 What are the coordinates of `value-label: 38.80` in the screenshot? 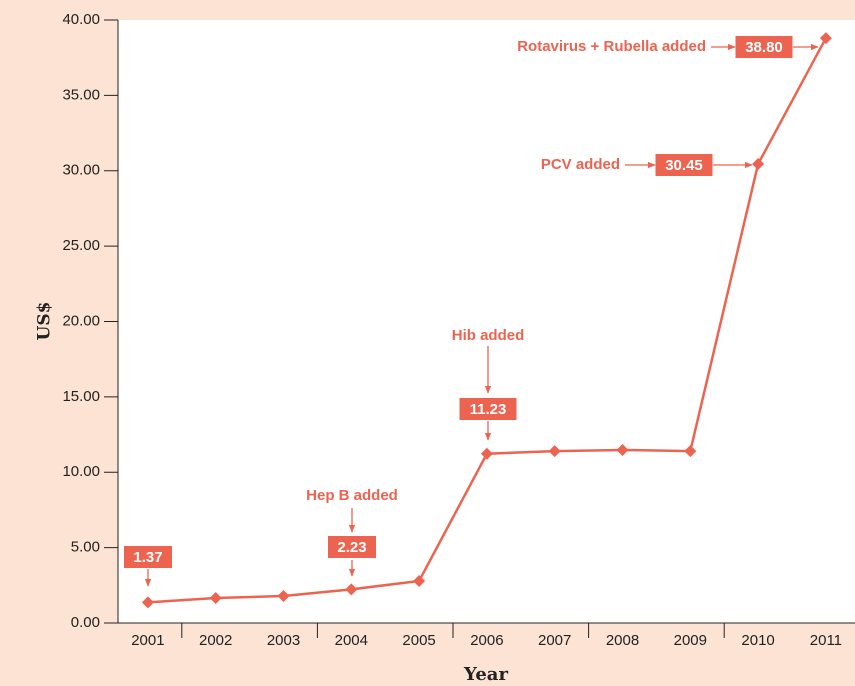 It's located at (764, 47).